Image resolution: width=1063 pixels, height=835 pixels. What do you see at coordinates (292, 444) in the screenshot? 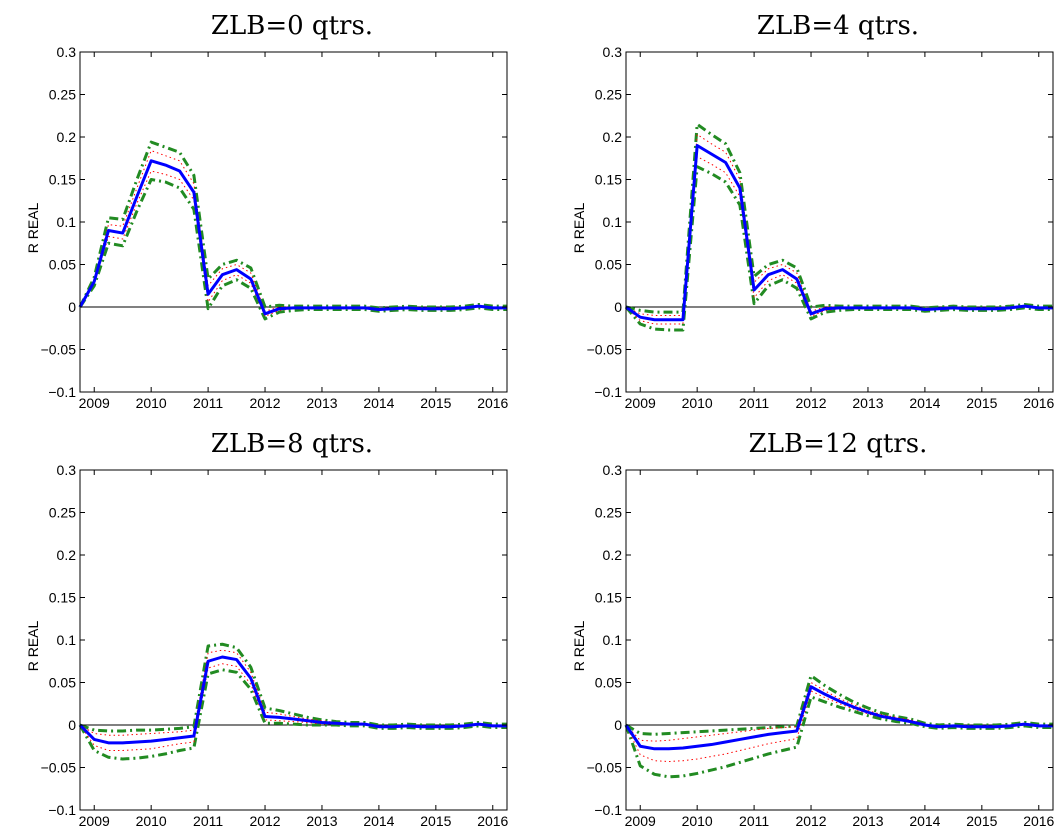
I see `panel-title: ZLB=8 qtrs.` at bounding box center [292, 444].